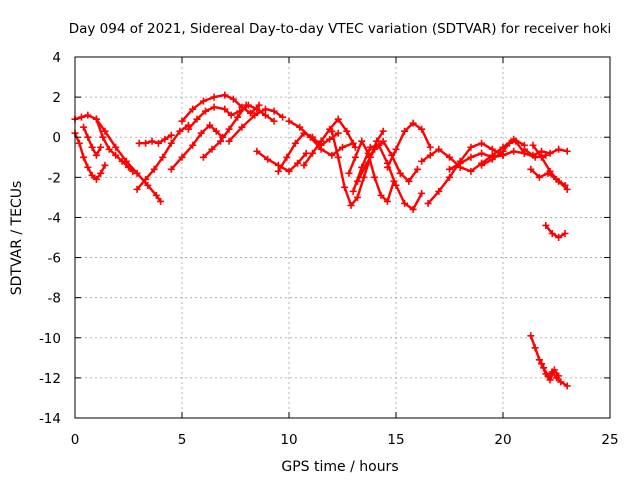  What do you see at coordinates (54, 299) in the screenshot?
I see `y-tick-label: -8` at bounding box center [54, 299].